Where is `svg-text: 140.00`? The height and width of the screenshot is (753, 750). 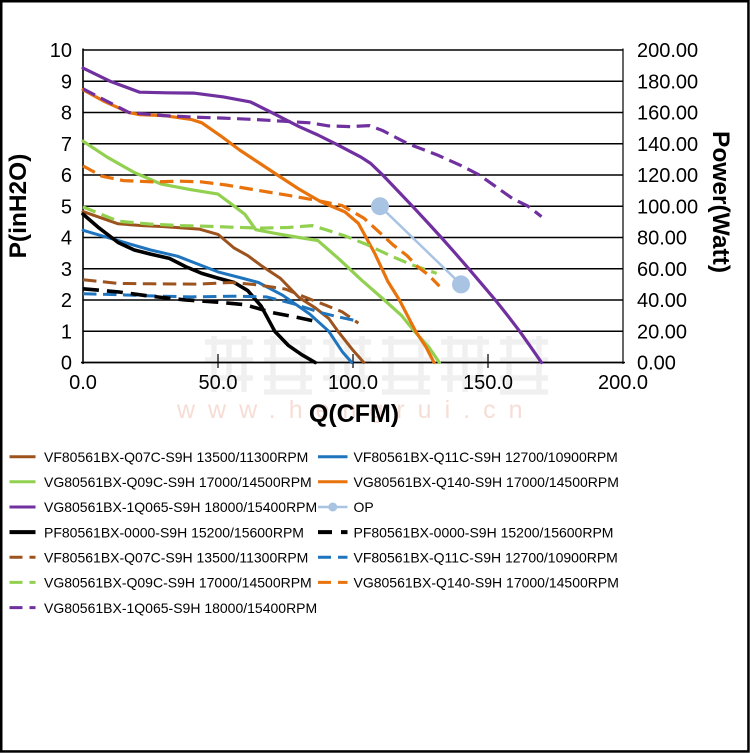 svg-text: 140.00 is located at coordinates (667, 145).